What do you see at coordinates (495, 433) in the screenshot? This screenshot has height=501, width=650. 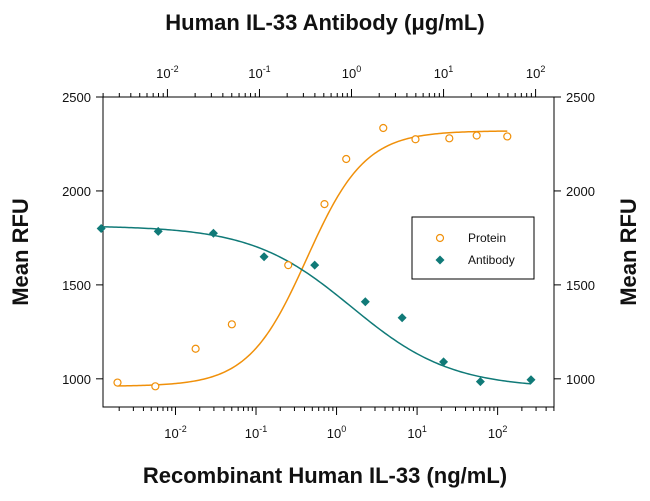 I see `x-tick-label-4-base: 10` at bounding box center [495, 433].